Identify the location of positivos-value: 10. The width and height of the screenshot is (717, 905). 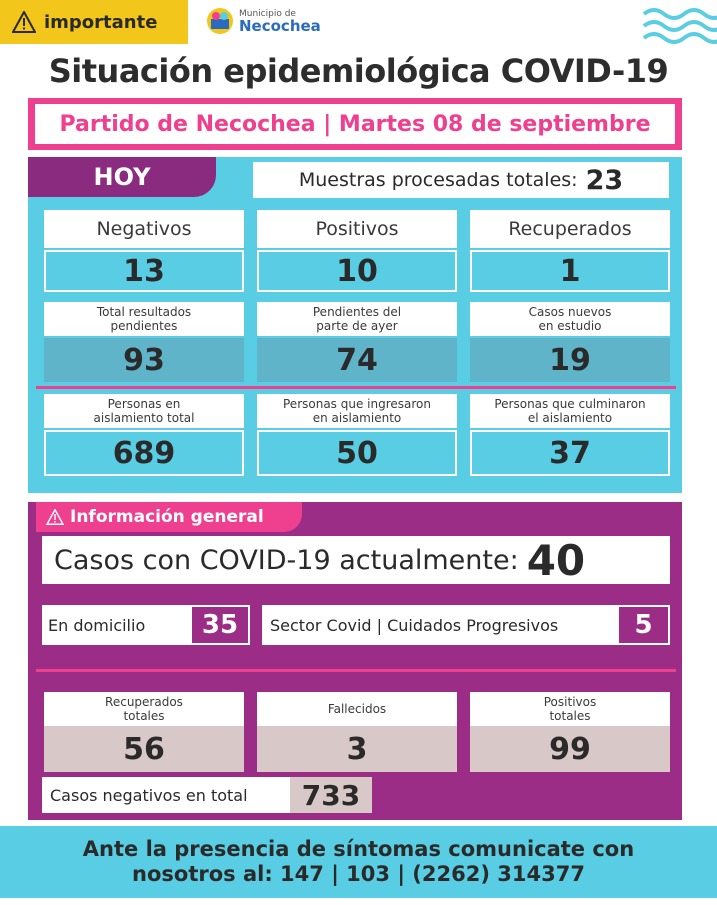
(357, 271).